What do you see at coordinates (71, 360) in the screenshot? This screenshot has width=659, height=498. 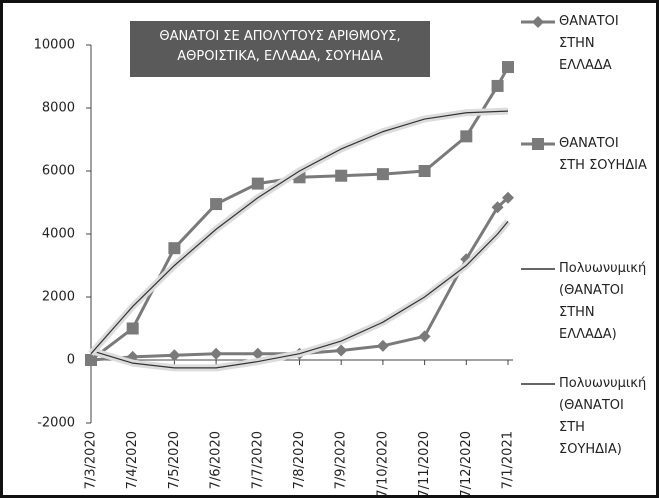 I see `y-tick-label: 0` at bounding box center [71, 360].